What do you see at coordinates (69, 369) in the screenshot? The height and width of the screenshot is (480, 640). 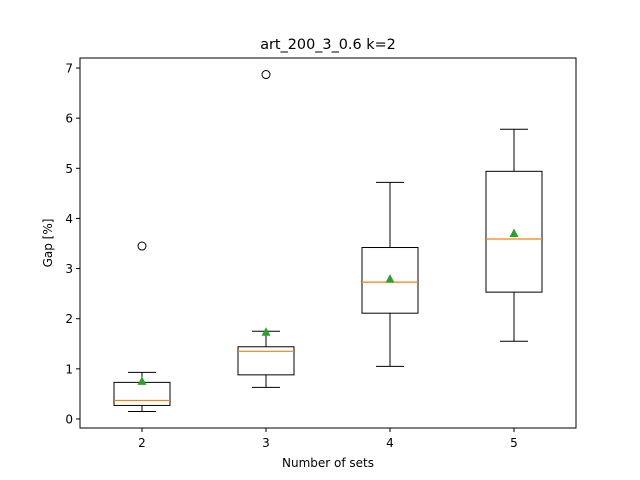 I see `y-tick-label: 1` at bounding box center [69, 369].